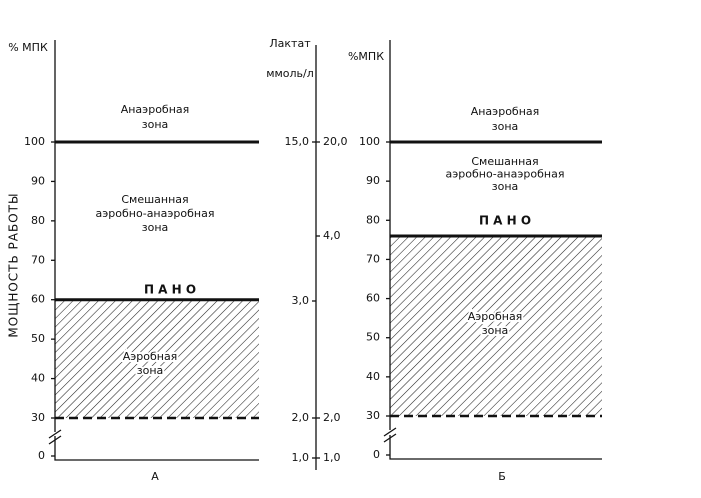 The image size is (701, 498). I want to click on lactate-right-label: 2,0, so click(332, 417).